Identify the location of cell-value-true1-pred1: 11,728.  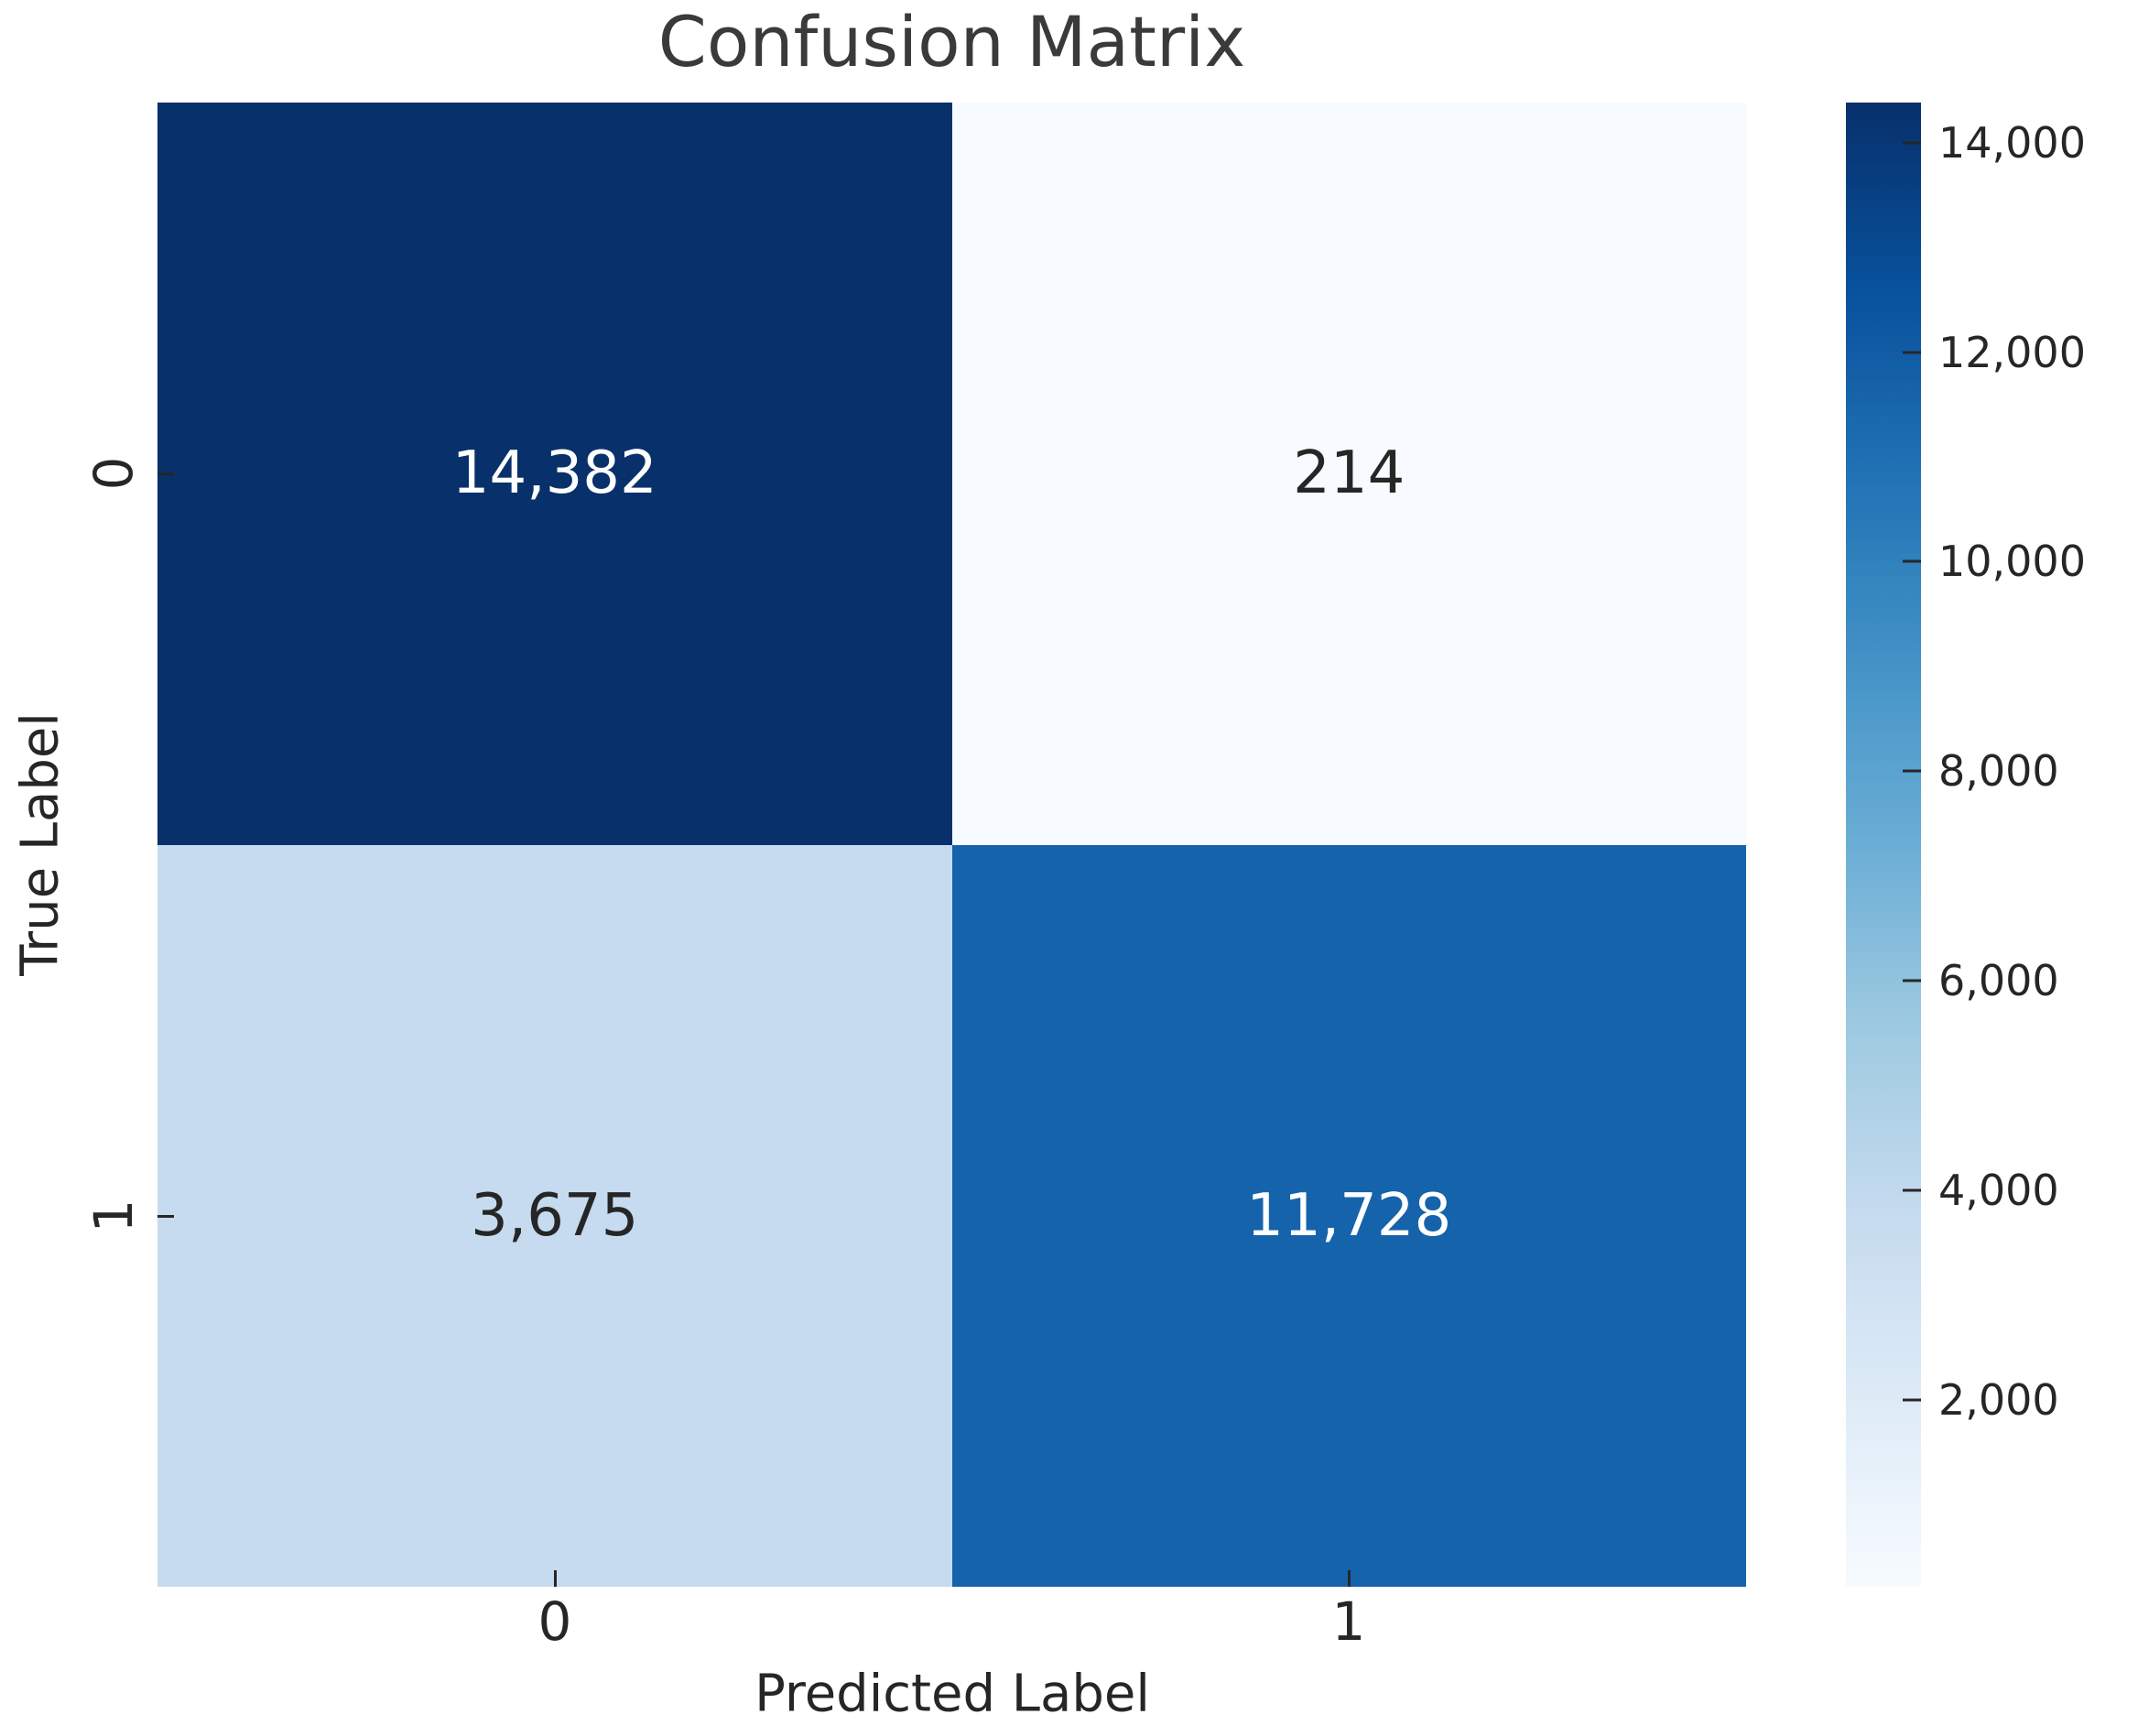
(1349, 1215).